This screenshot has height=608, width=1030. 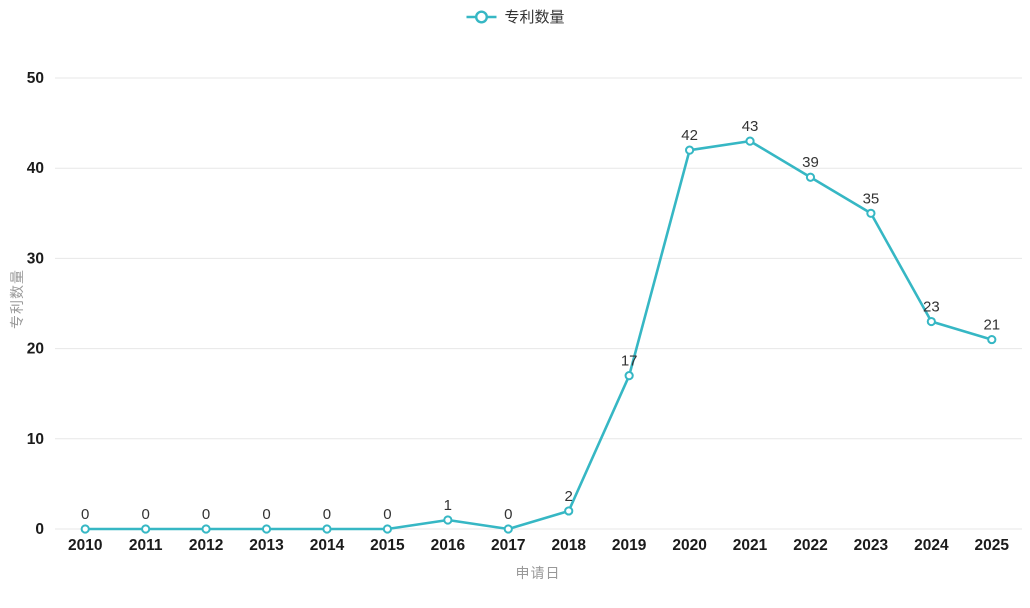 I want to click on x-tick-label: 2014, so click(x=327, y=545).